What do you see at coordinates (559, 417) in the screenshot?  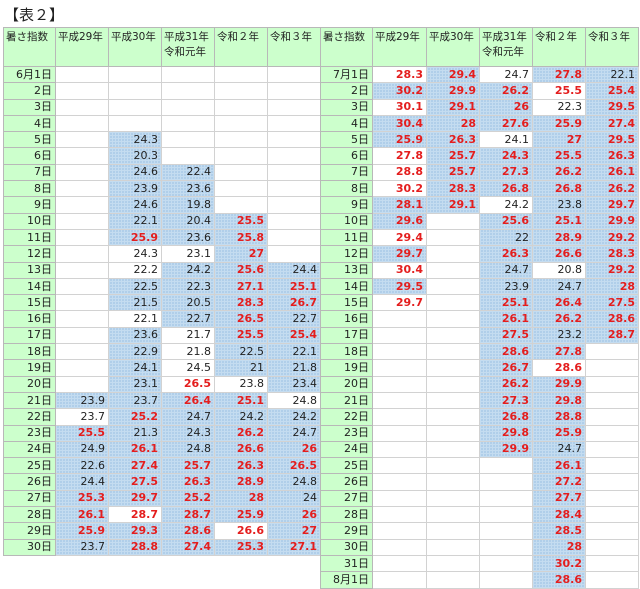 I see `heat-index-cell: 28.8` at bounding box center [559, 417].